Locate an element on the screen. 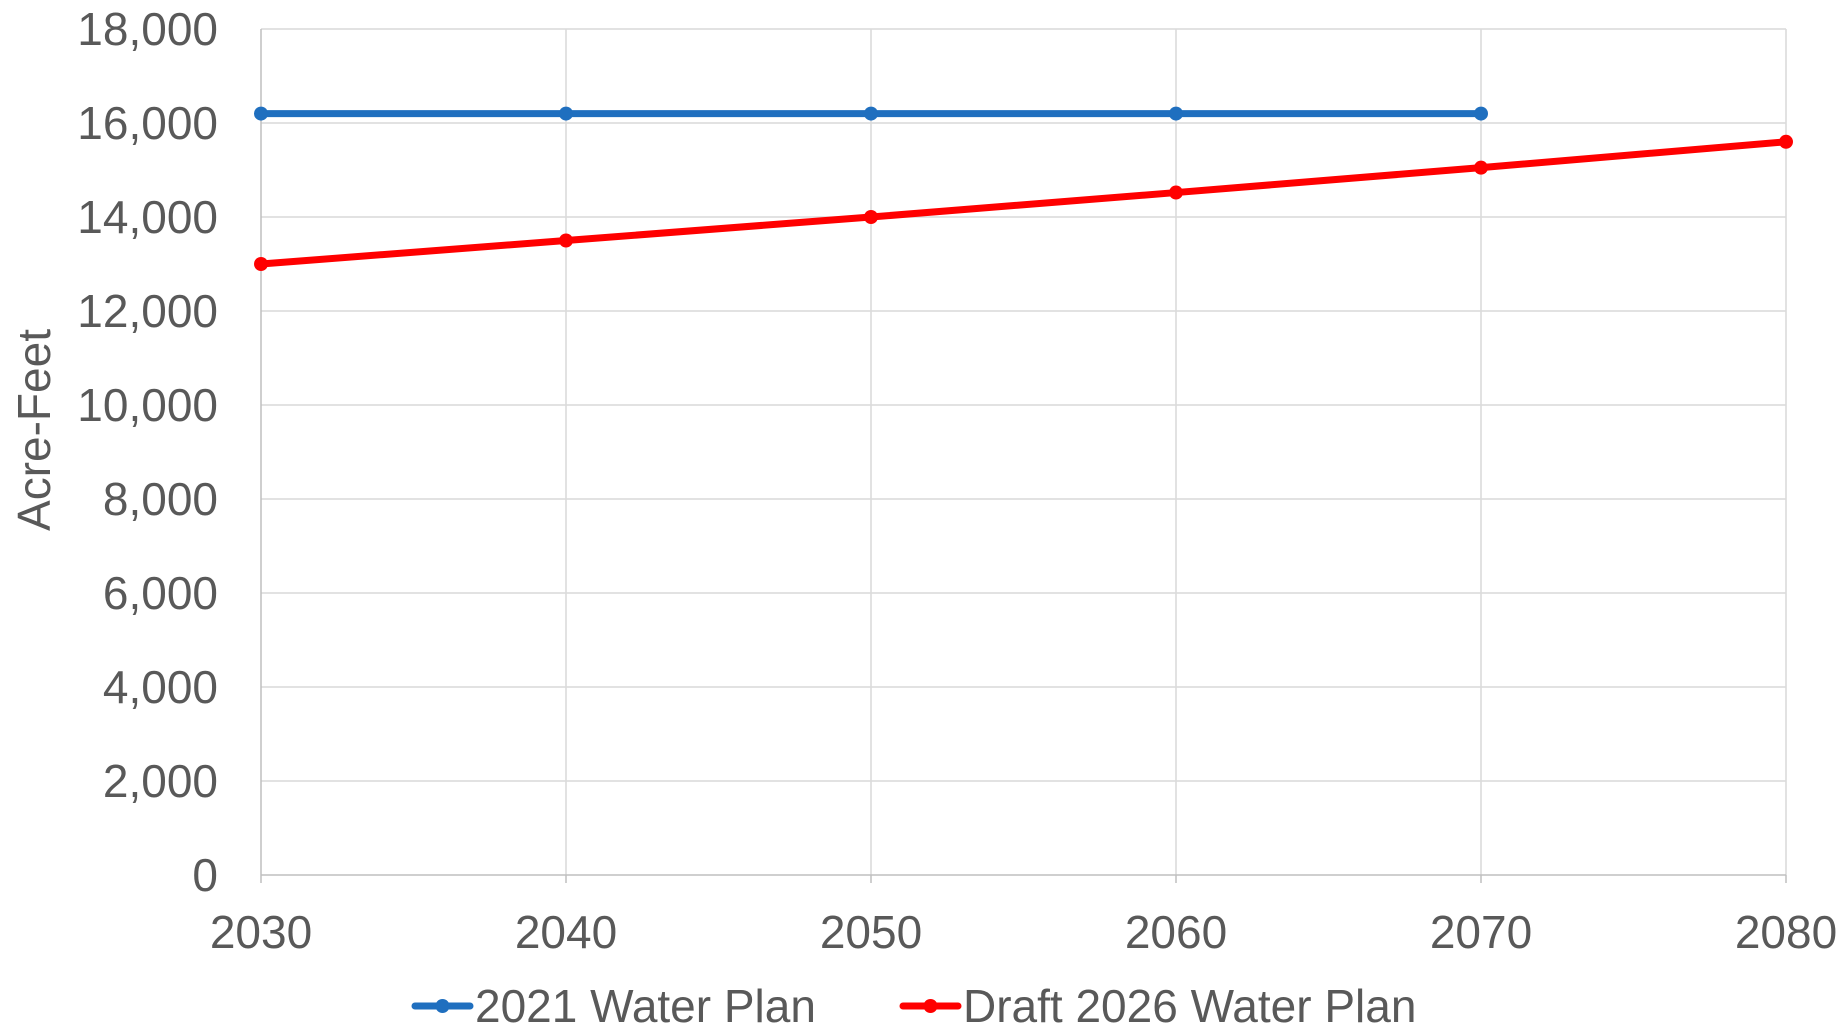 Image resolution: width=1844 pixels, height=1027 pixels. x-tick-label: 2060 is located at coordinates (1176, 932).